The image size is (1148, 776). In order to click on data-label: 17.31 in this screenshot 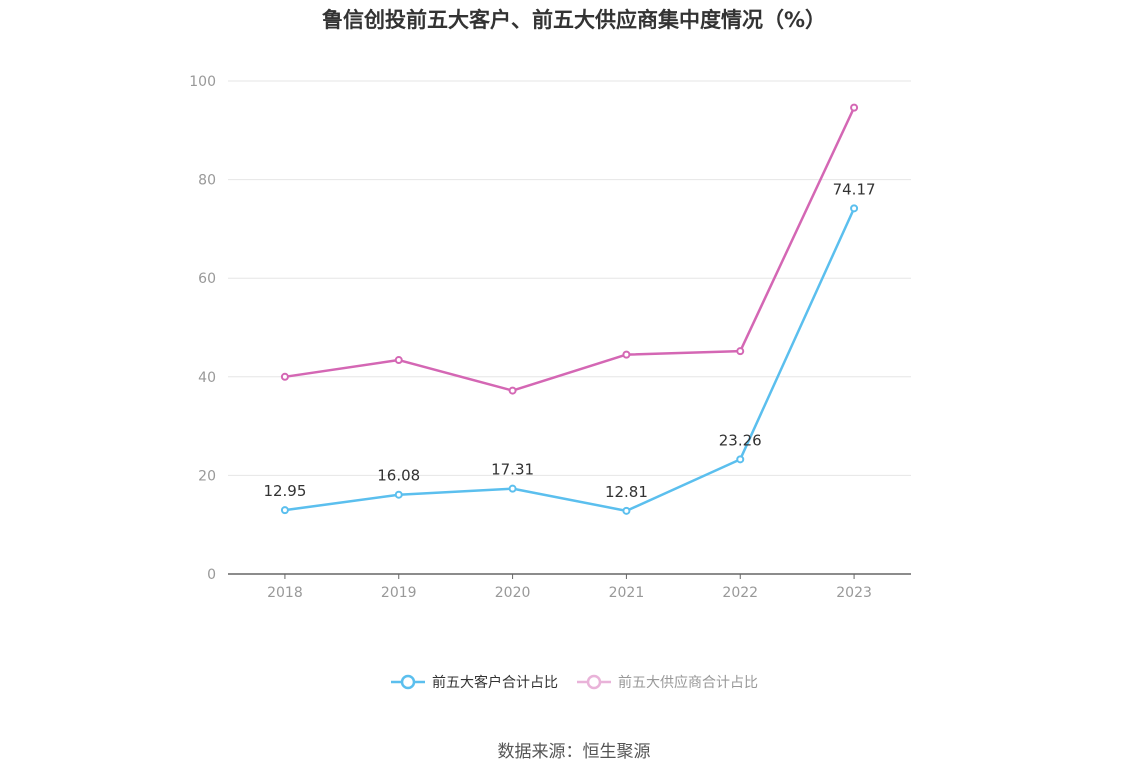, I will do `click(512, 470)`.